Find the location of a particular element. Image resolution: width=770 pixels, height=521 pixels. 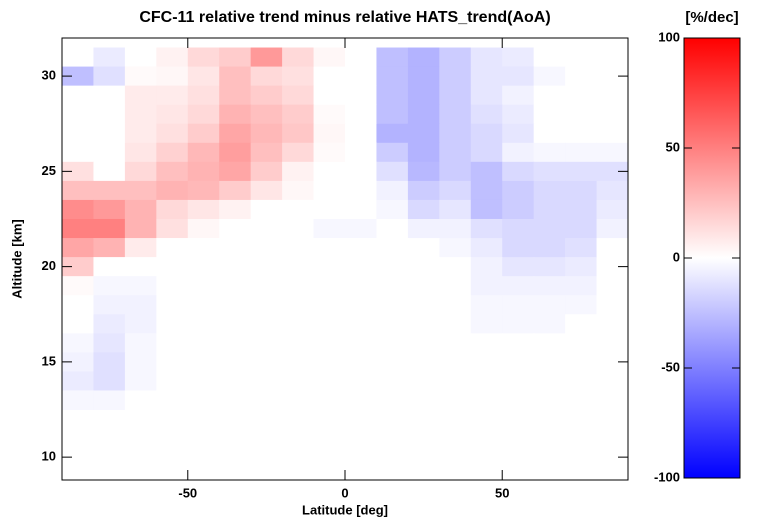

y-tick-label: 30 is located at coordinates (49, 75).